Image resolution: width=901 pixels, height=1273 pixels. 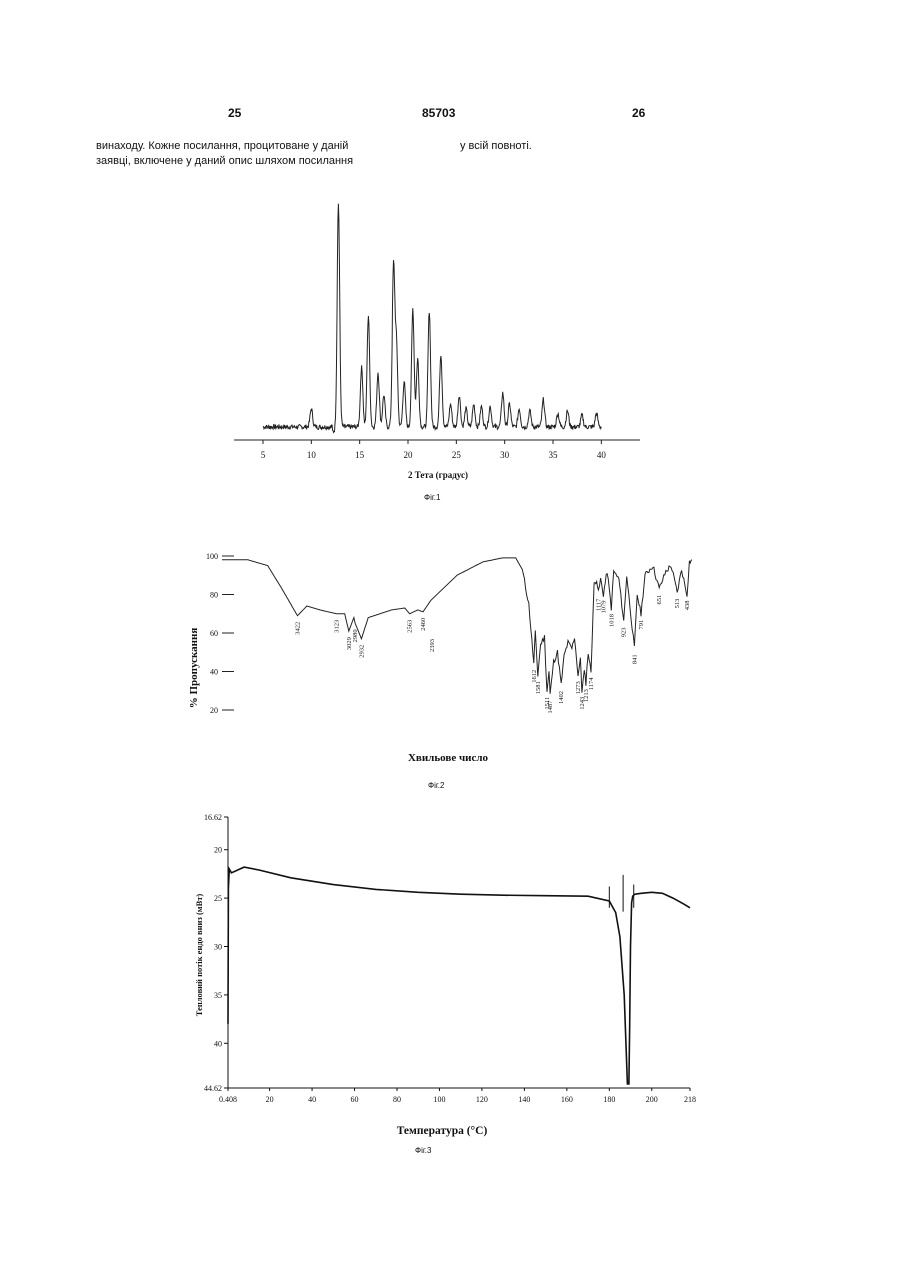 What do you see at coordinates (638, 113) in the screenshot?
I see `page-number-right: 26` at bounding box center [638, 113].